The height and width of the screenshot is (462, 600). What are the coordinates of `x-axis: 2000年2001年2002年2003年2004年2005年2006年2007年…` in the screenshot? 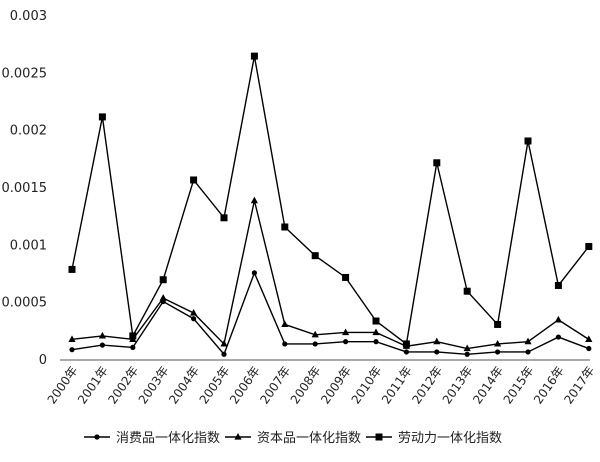 It's located at (321, 383).